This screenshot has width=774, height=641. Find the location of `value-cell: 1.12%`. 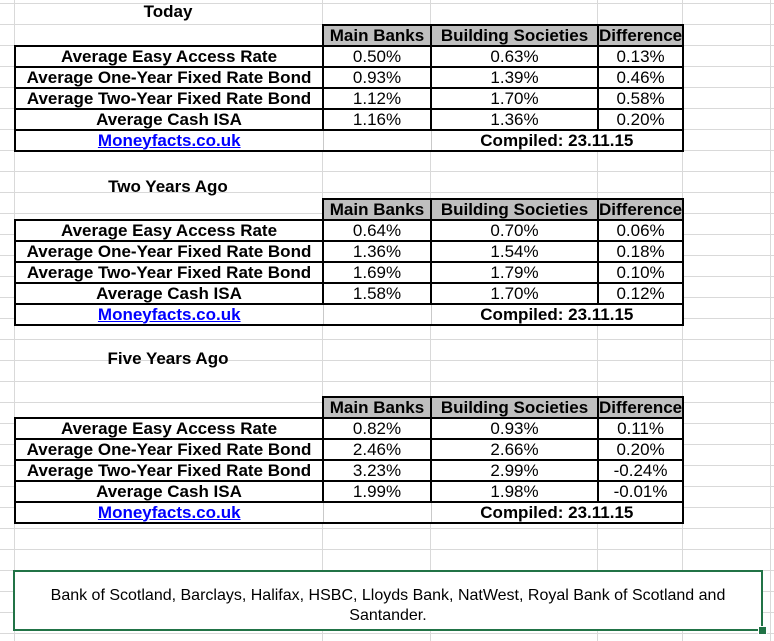

value-cell: 1.12% is located at coordinates (377, 98).